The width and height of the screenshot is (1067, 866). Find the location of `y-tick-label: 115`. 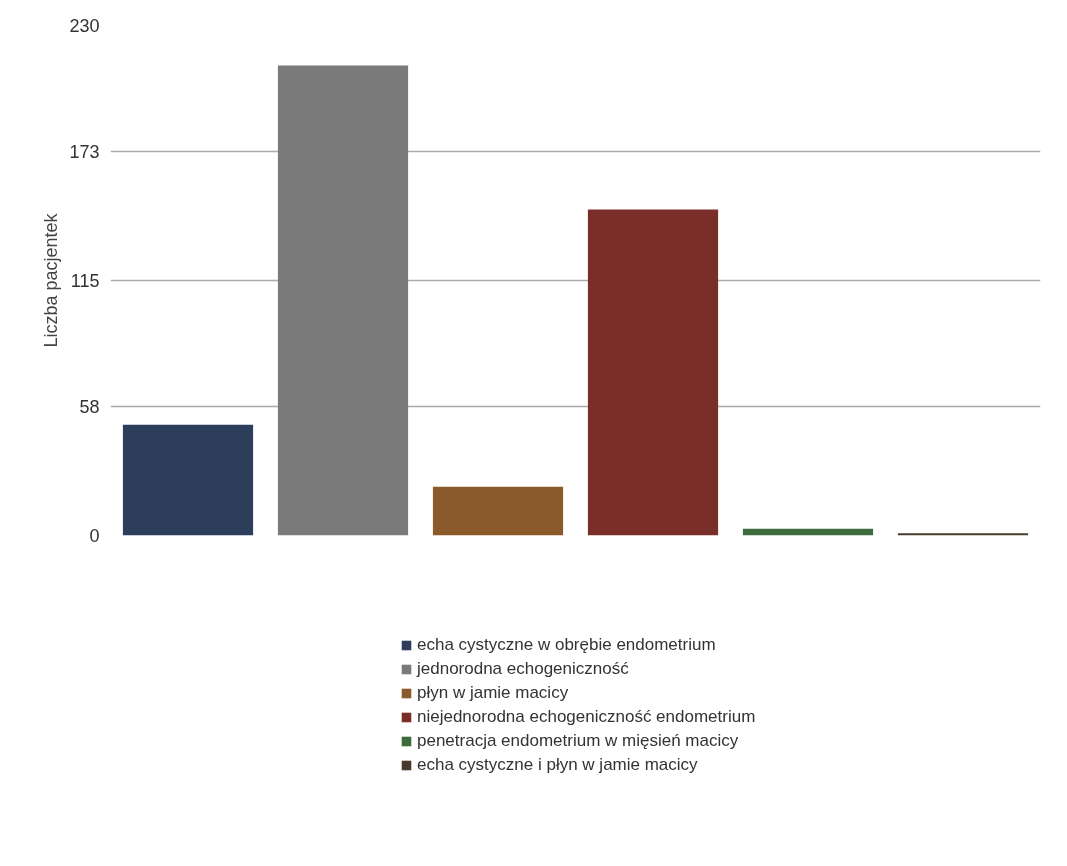

y-tick-label: 115 is located at coordinates (85, 281).